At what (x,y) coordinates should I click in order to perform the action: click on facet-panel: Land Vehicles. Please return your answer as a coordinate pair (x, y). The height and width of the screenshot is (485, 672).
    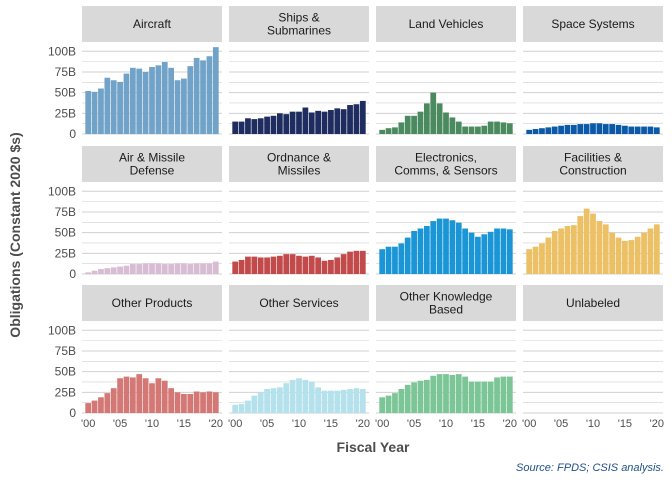
    Looking at the image, I should click on (446, 70).